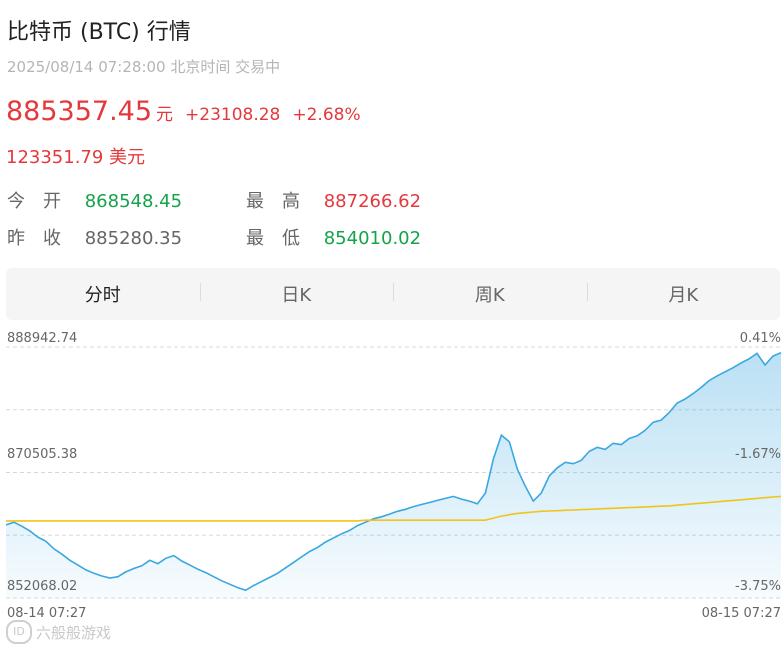 Image resolution: width=783 pixels, height=647 pixels. I want to click on x-axis-tick-start: 08-14 07:27, so click(47, 613).